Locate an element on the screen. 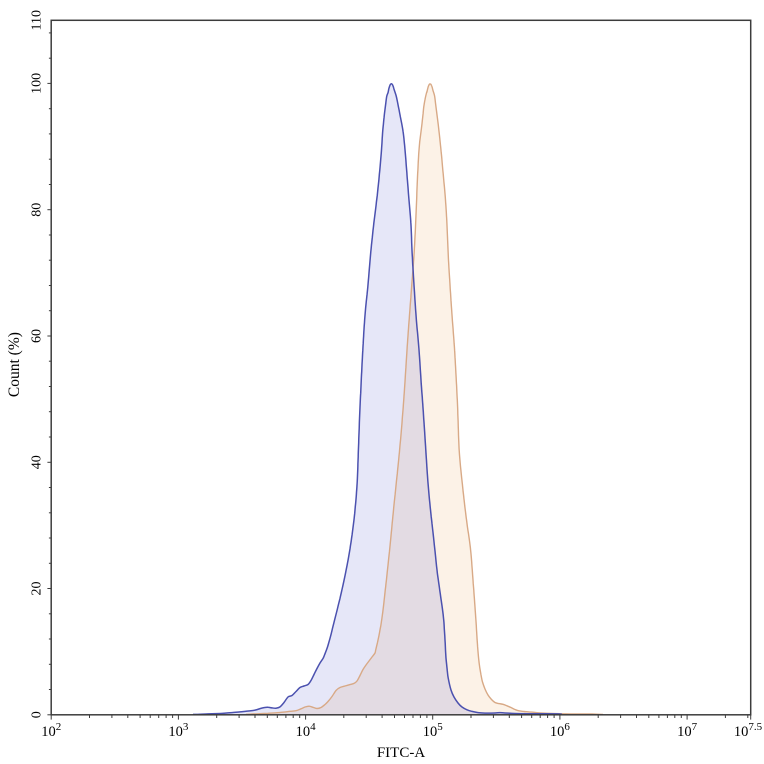  svg-text: 40 is located at coordinates (37, 462).